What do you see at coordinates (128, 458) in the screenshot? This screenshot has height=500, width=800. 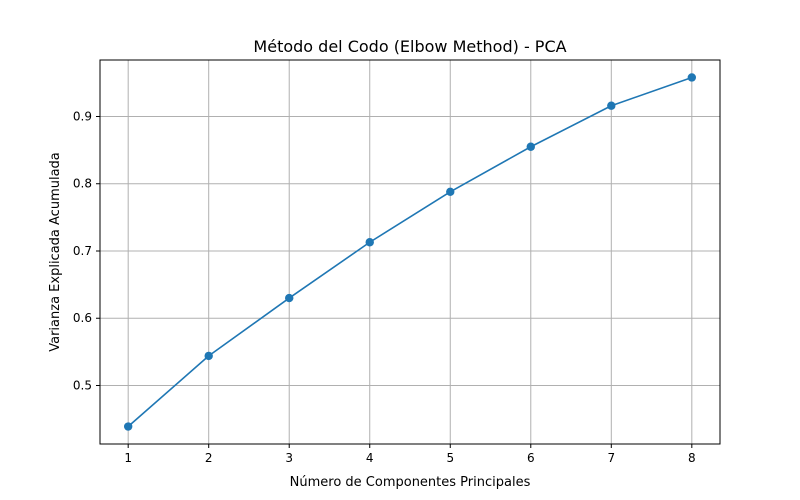 I see `x-tick-label: 1` at bounding box center [128, 458].